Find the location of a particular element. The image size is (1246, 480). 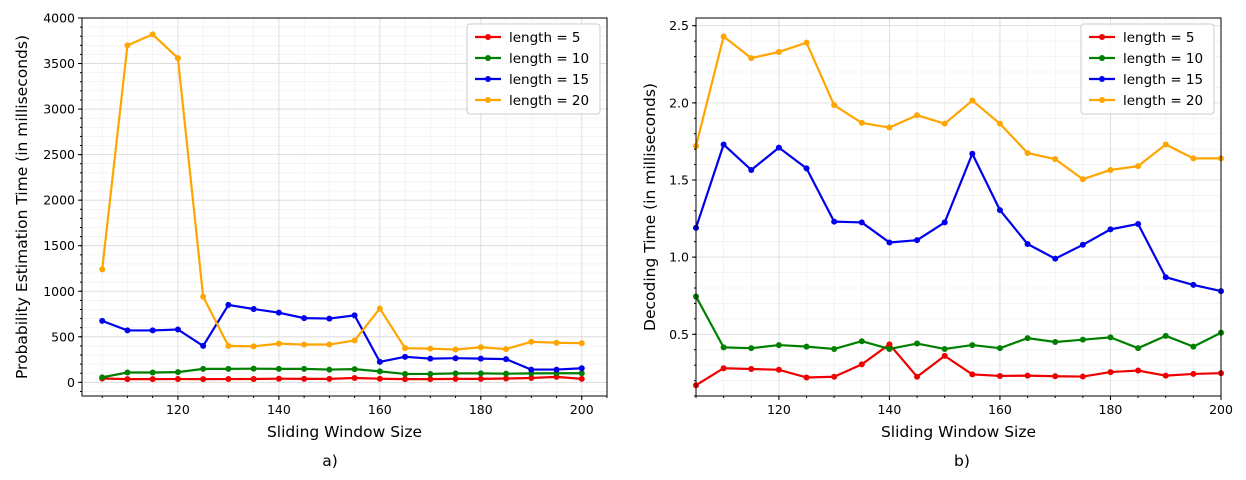

y-tick-label: 2.0 is located at coordinates (679, 102).